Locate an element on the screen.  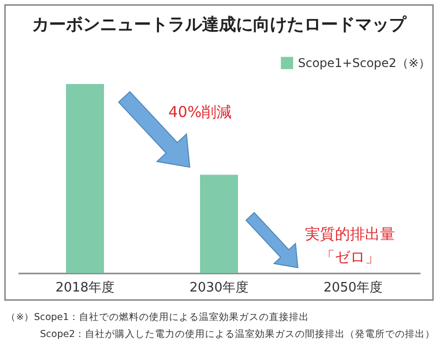
annotation: 40%削減 is located at coordinates (200, 112).